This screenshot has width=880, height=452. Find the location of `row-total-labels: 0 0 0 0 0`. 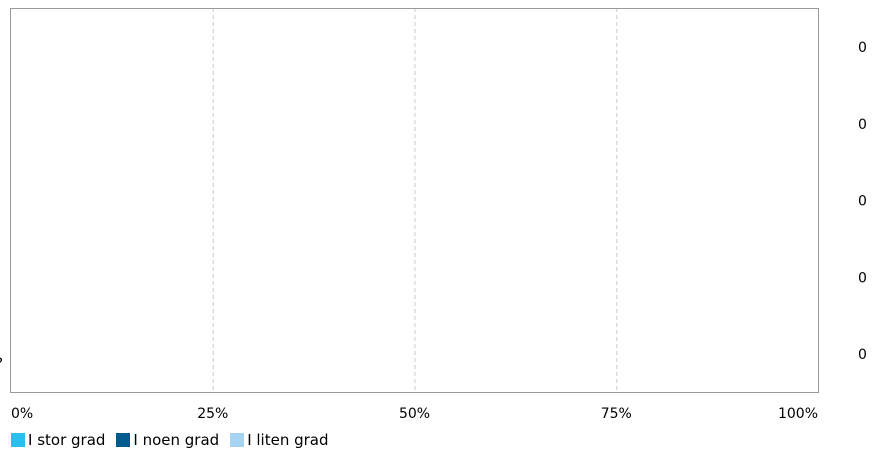

row-total-labels: 0 0 0 0 0 is located at coordinates (862, 201).